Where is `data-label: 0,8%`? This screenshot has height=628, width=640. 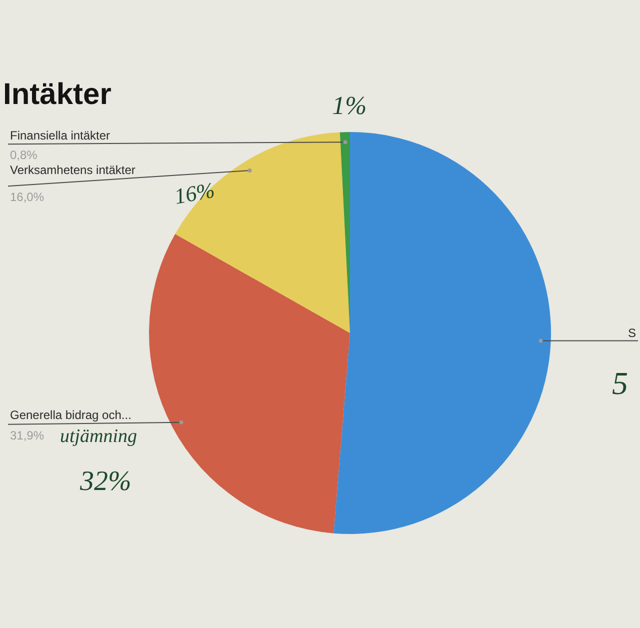
data-label: 0,8% is located at coordinates (24, 155).